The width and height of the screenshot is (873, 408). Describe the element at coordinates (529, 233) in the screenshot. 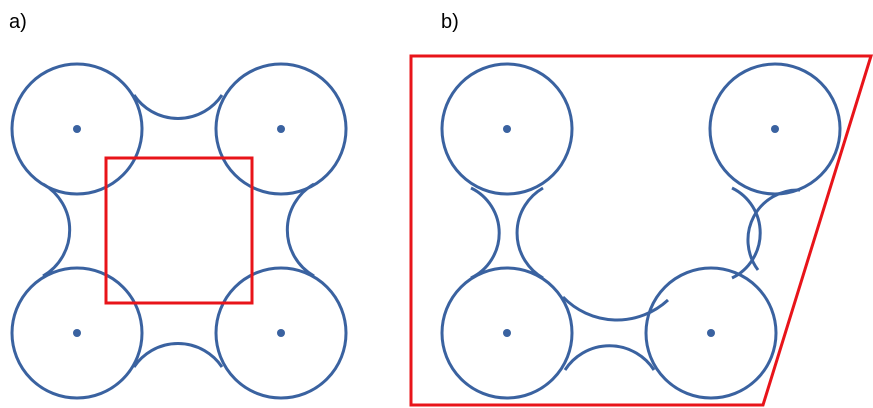

I see `fillet-inner` at that location.